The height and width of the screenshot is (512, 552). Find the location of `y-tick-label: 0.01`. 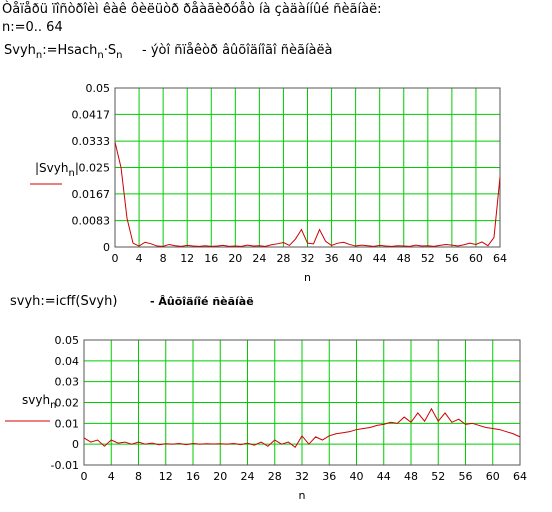

y-tick-label: 0.01 is located at coordinates (67, 423).